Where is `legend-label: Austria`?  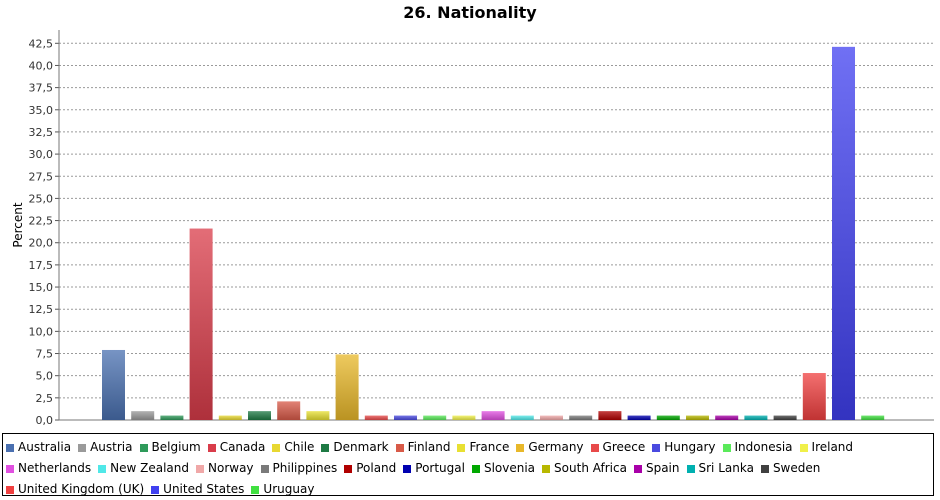
legend-label: Austria is located at coordinates (111, 447).